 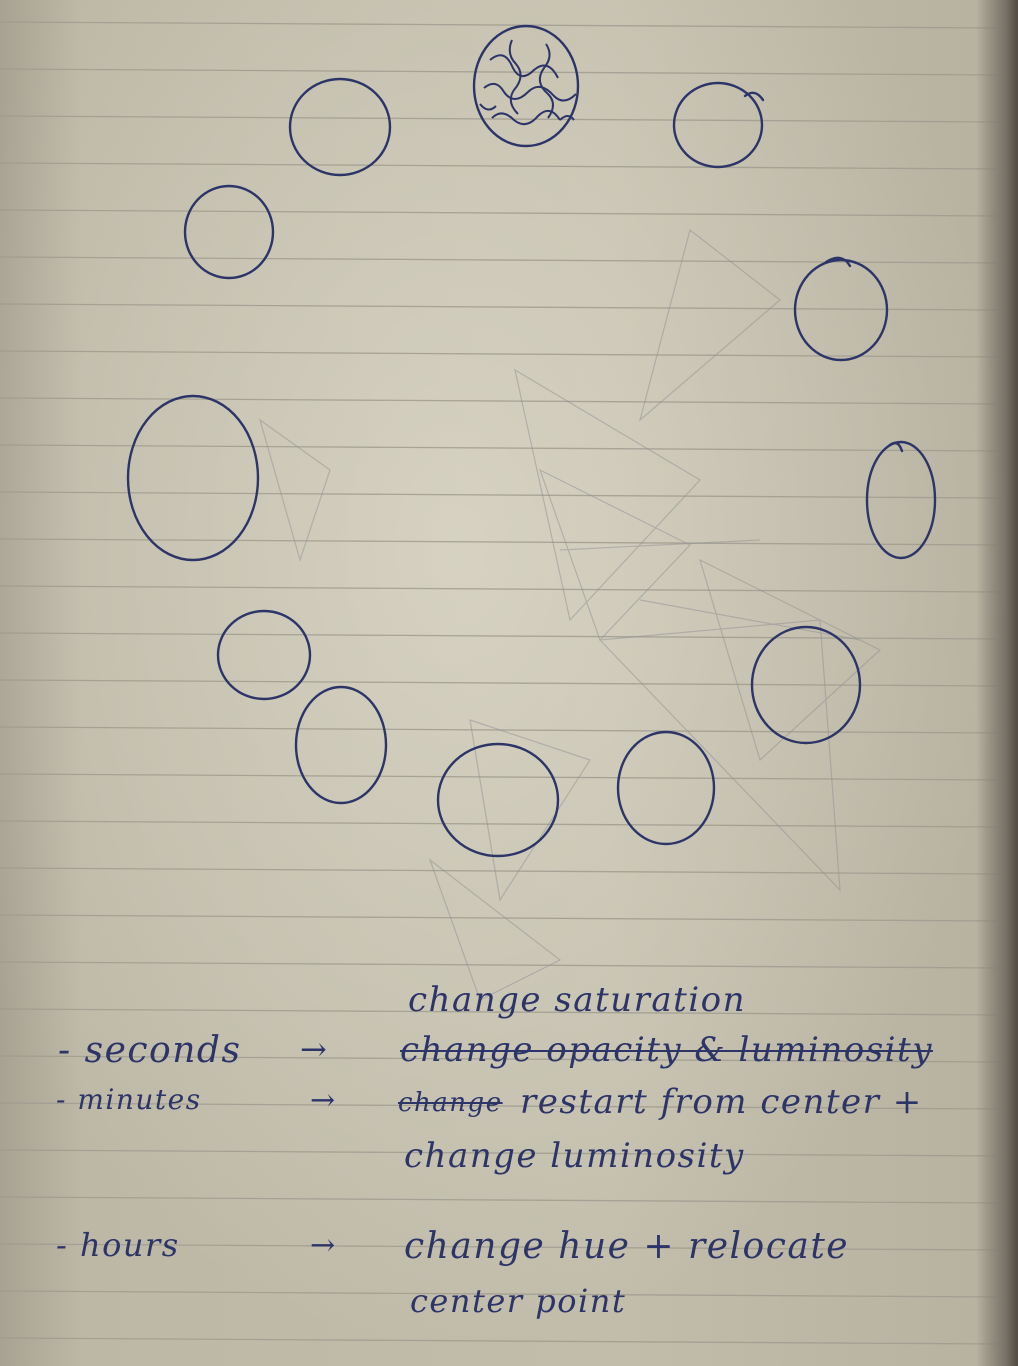 I want to click on note-seconds-text: change opacity & luminosity, so click(x=666, y=1050).